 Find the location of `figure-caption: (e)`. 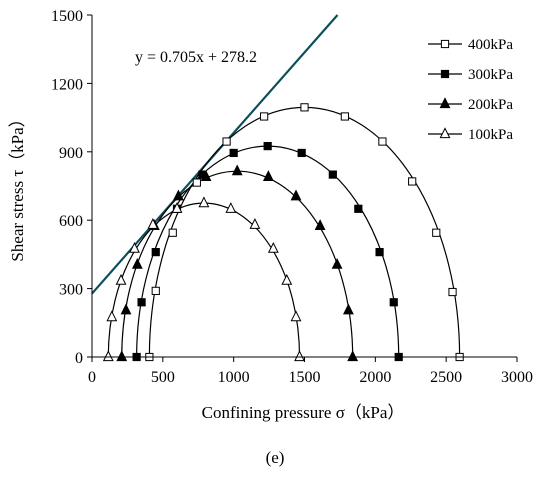

figure-caption: (e) is located at coordinates (275, 457).